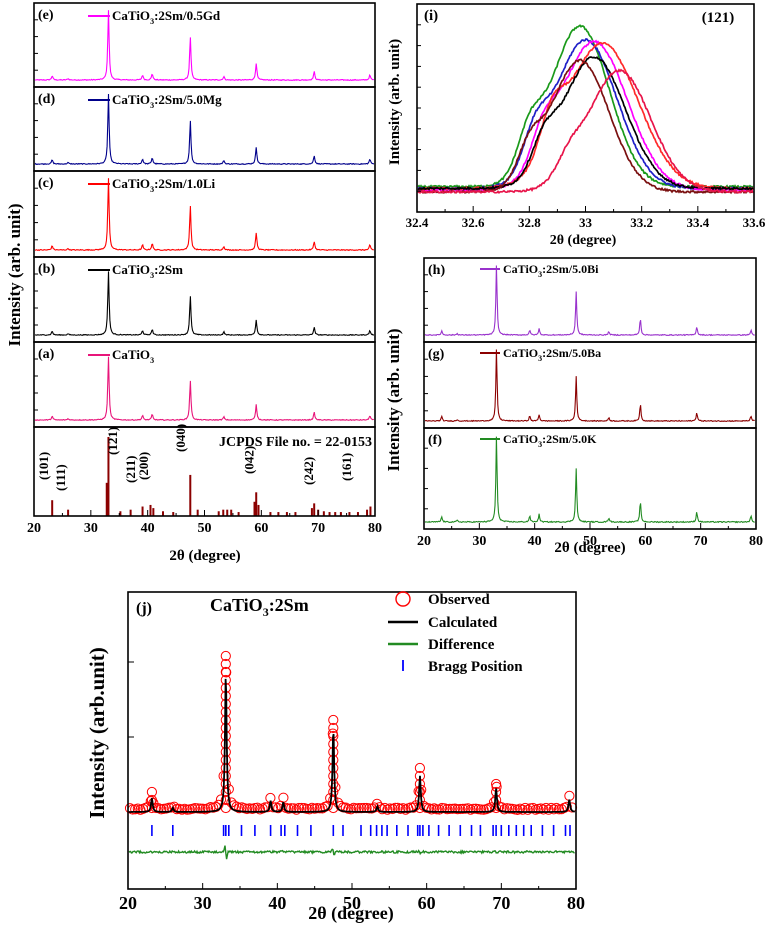 This screenshot has width=767, height=926. Describe the element at coordinates (46, 269) in the screenshot. I see `left-panel-label: (b)` at that location.